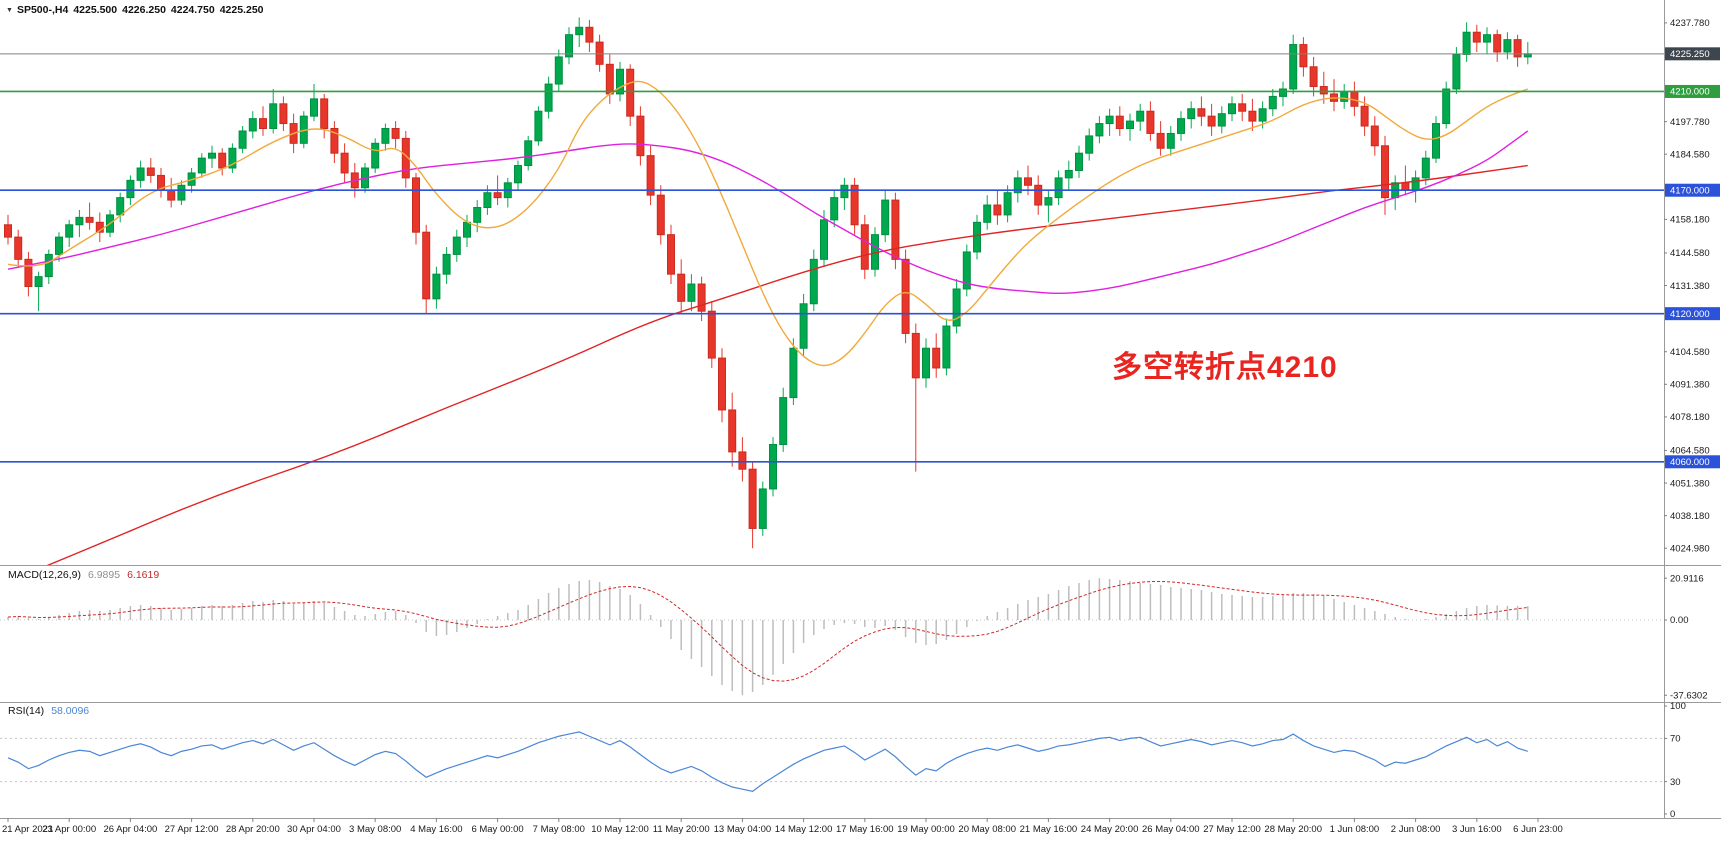 The width and height of the screenshot is (1721, 842). I want to click on rsi-value: 58.0096, so click(70, 711).